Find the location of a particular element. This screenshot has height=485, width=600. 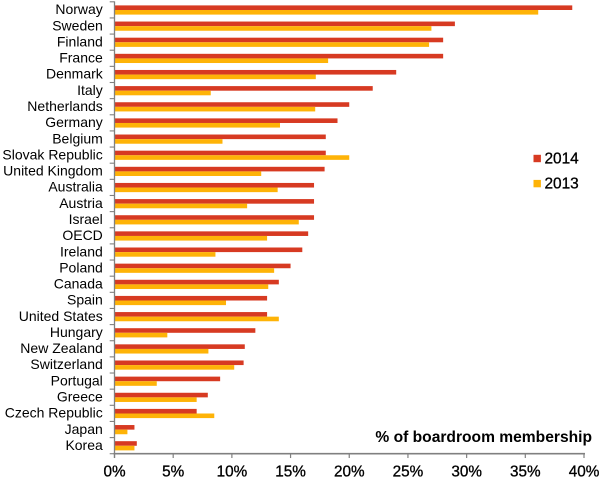

svg-text: 20% is located at coordinates (349, 472).